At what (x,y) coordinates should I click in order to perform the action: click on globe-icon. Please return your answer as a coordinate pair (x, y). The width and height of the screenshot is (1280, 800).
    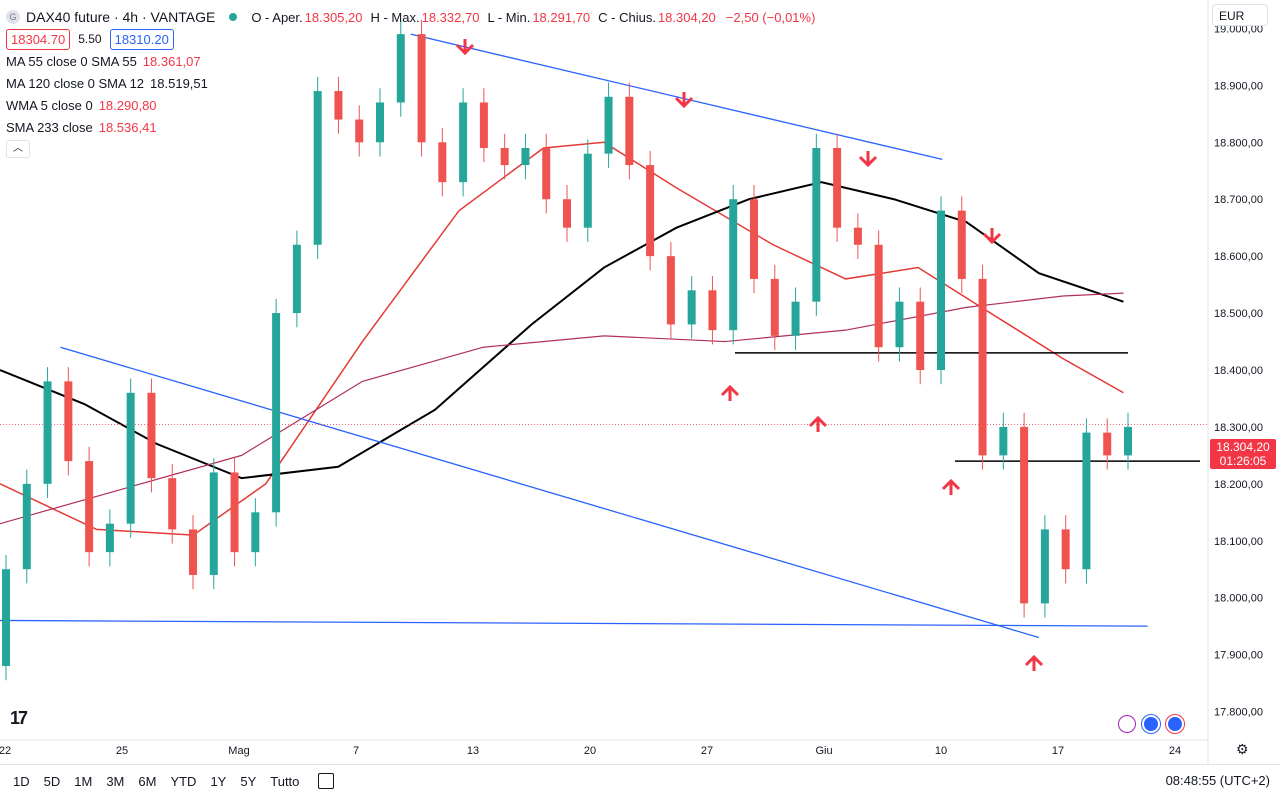
    Looking at the image, I should click on (1151, 724).